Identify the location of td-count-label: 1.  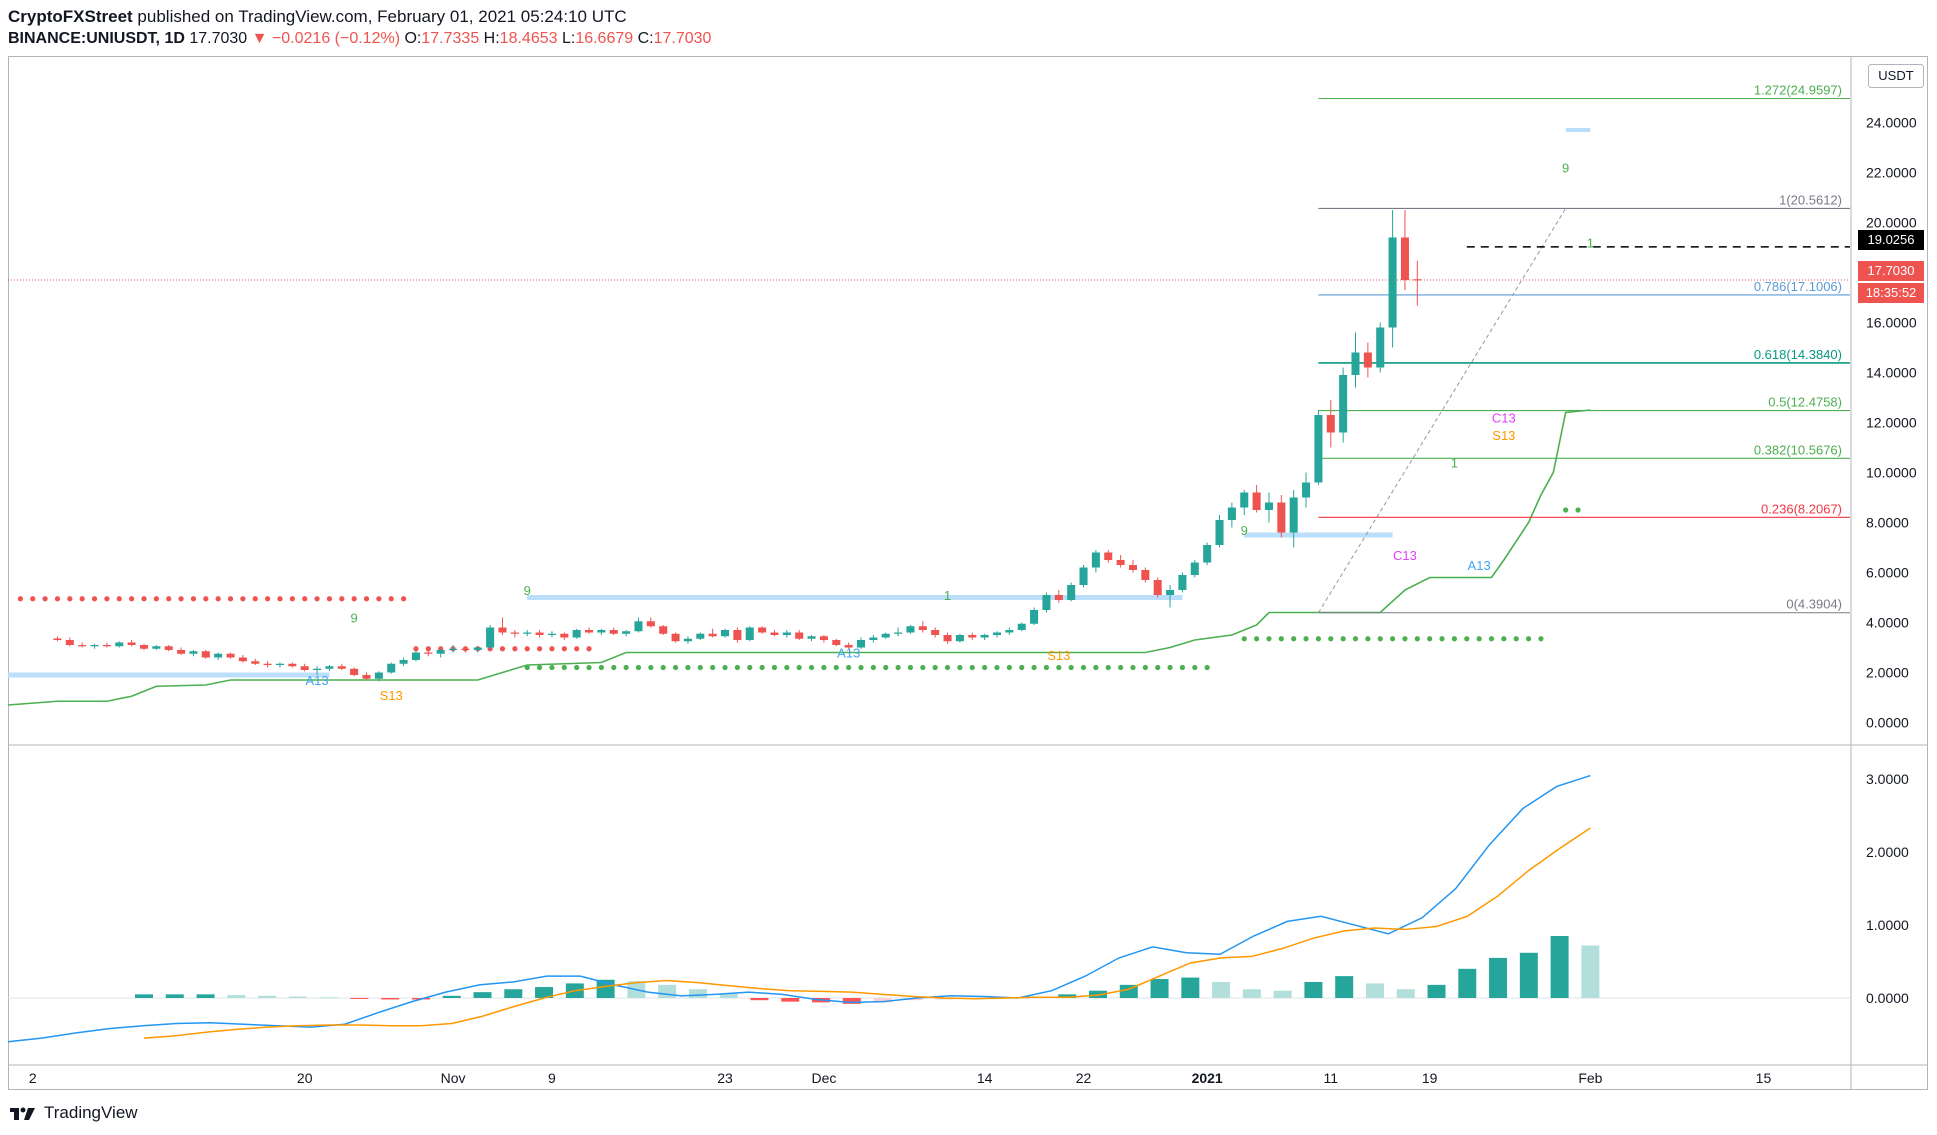
(947, 595).